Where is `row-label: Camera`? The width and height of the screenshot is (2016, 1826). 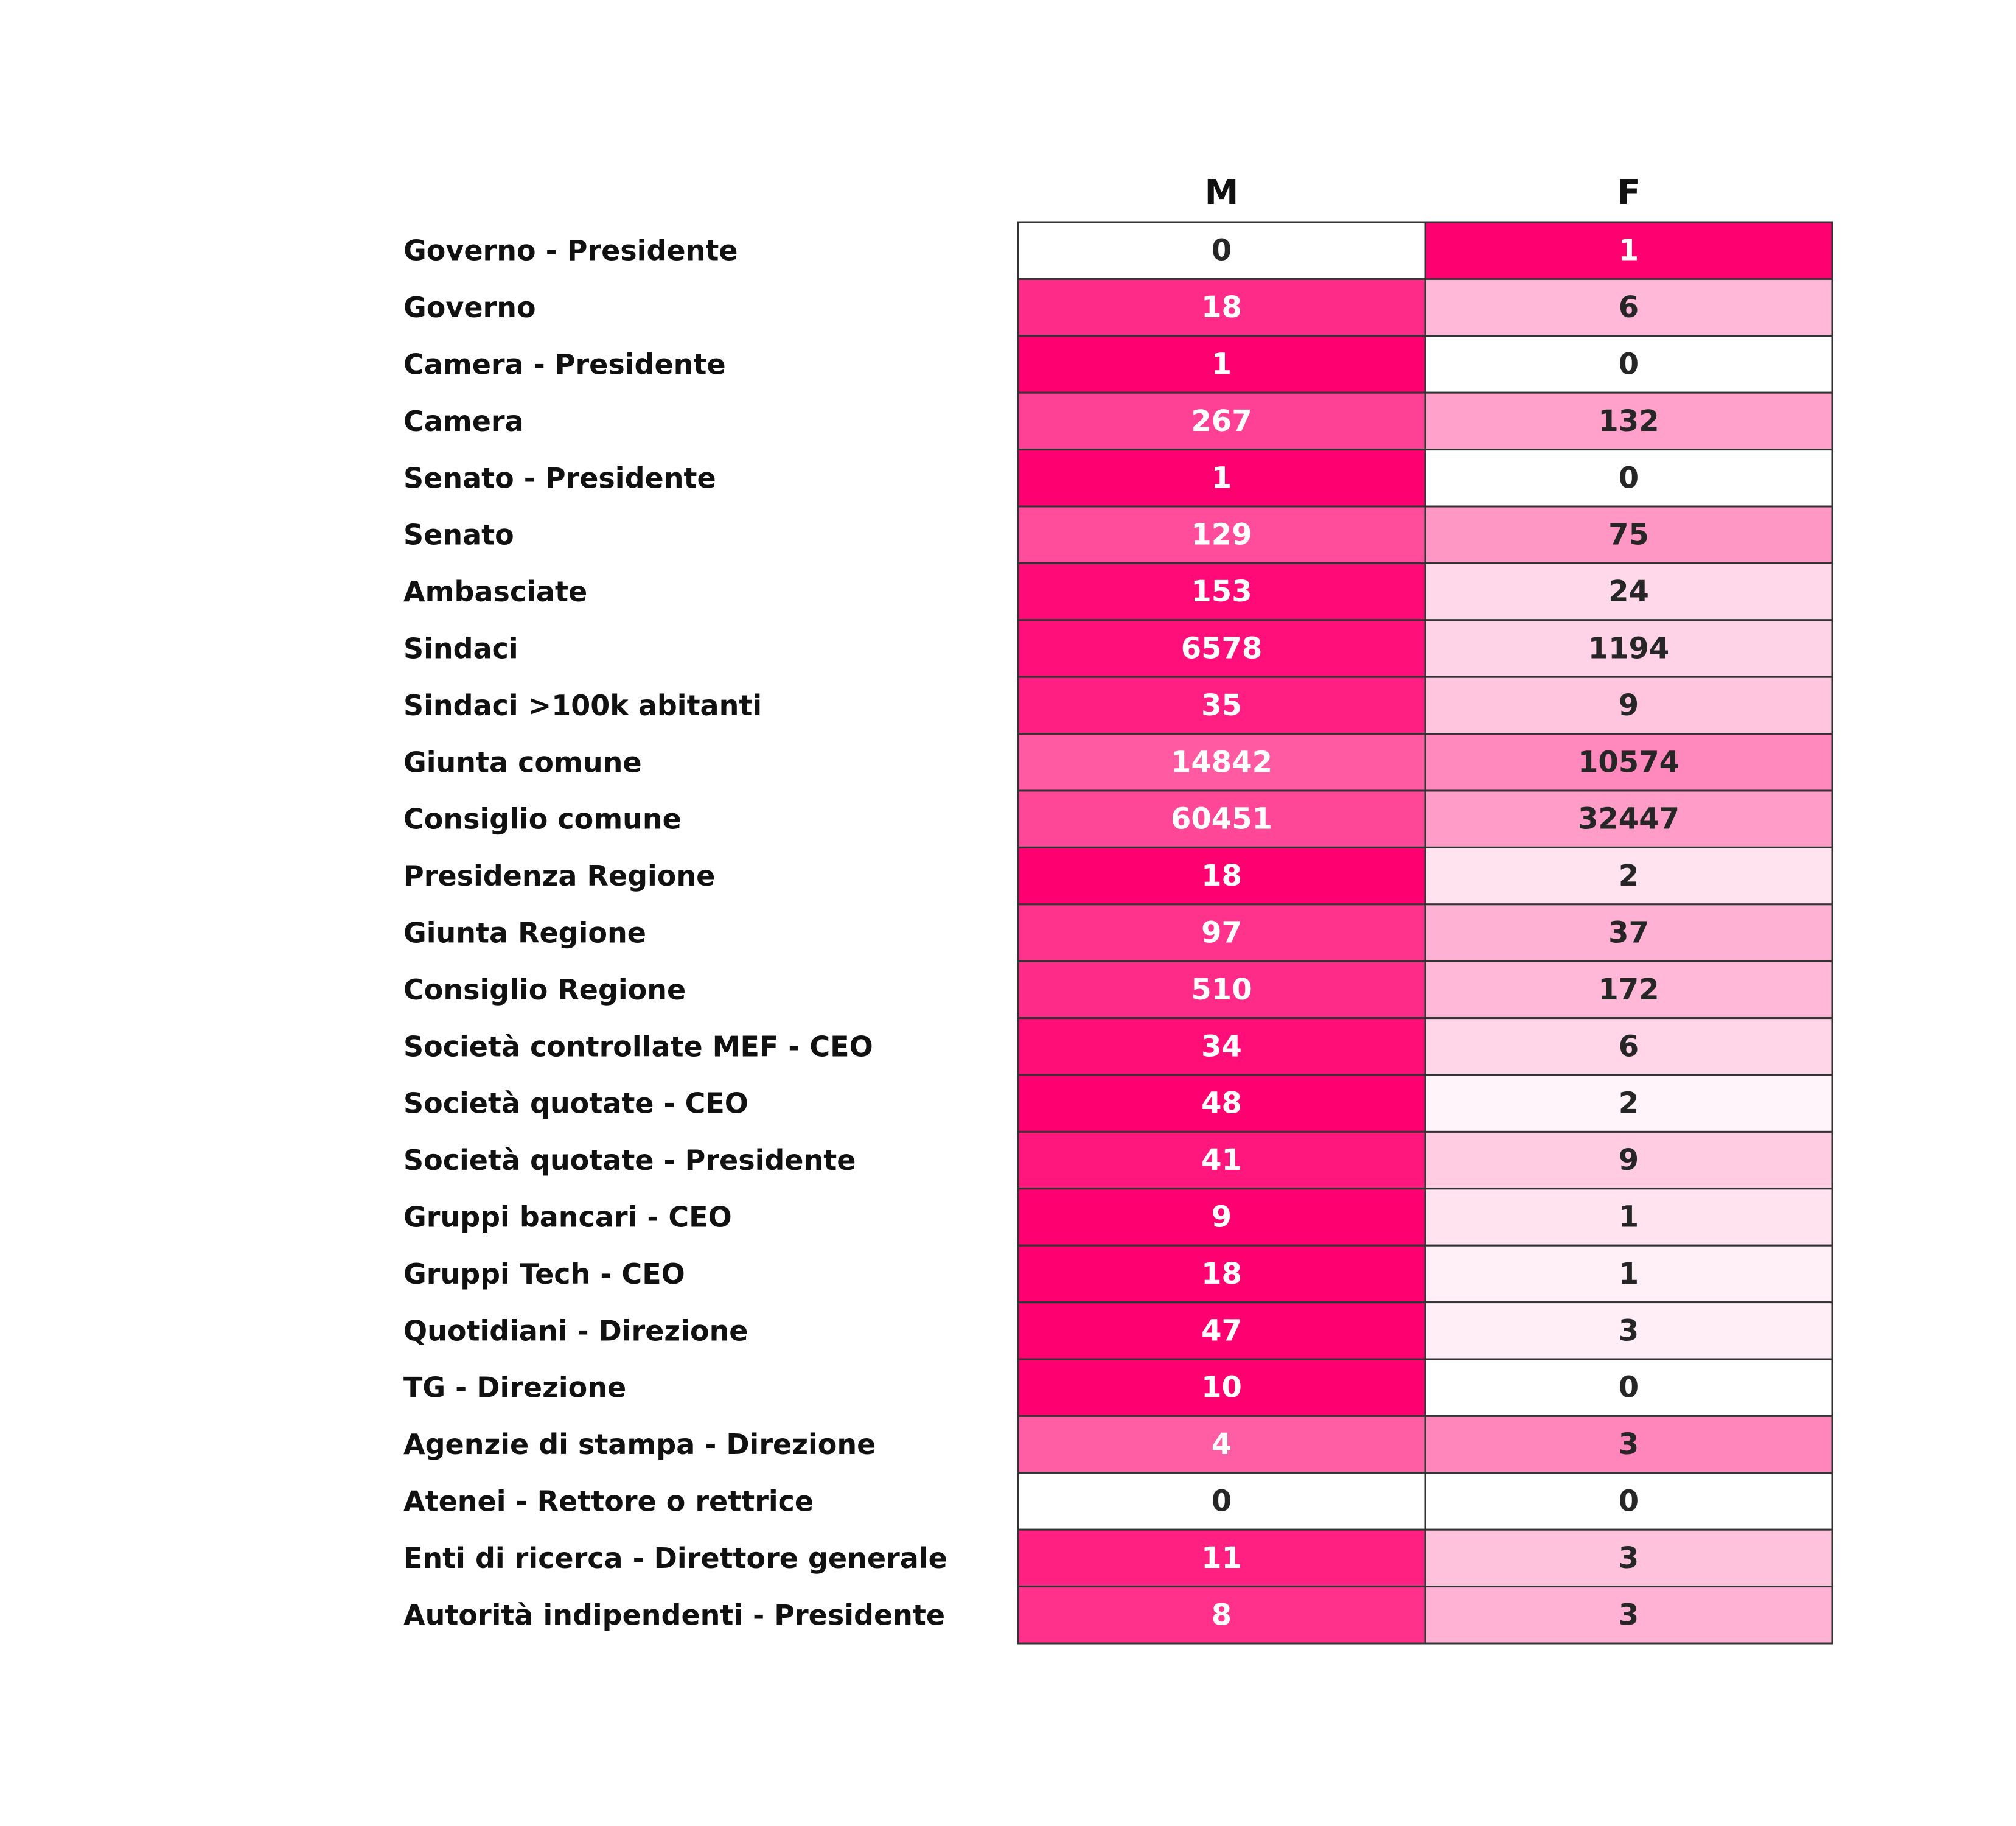
row-label: Camera is located at coordinates (463, 422).